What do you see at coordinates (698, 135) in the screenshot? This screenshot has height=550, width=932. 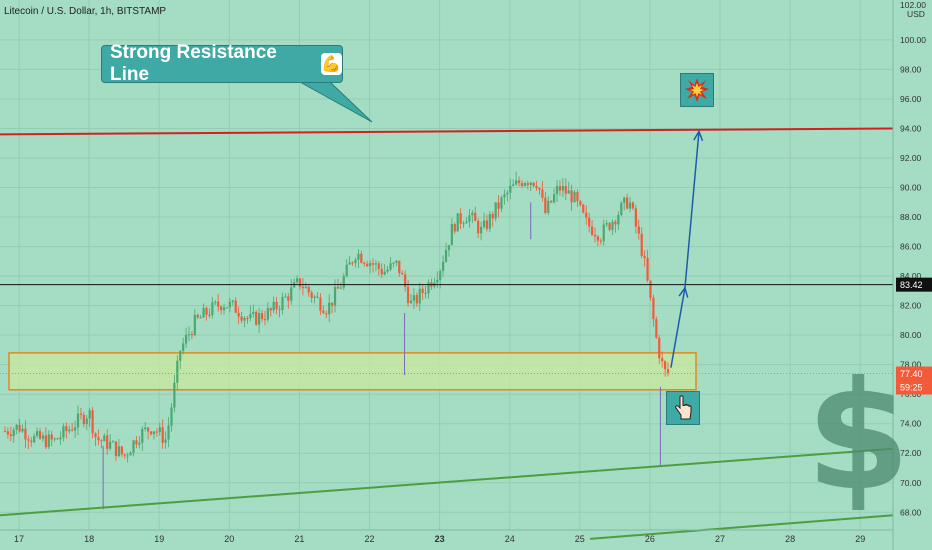 I see `projection-arrowhead` at bounding box center [698, 135].